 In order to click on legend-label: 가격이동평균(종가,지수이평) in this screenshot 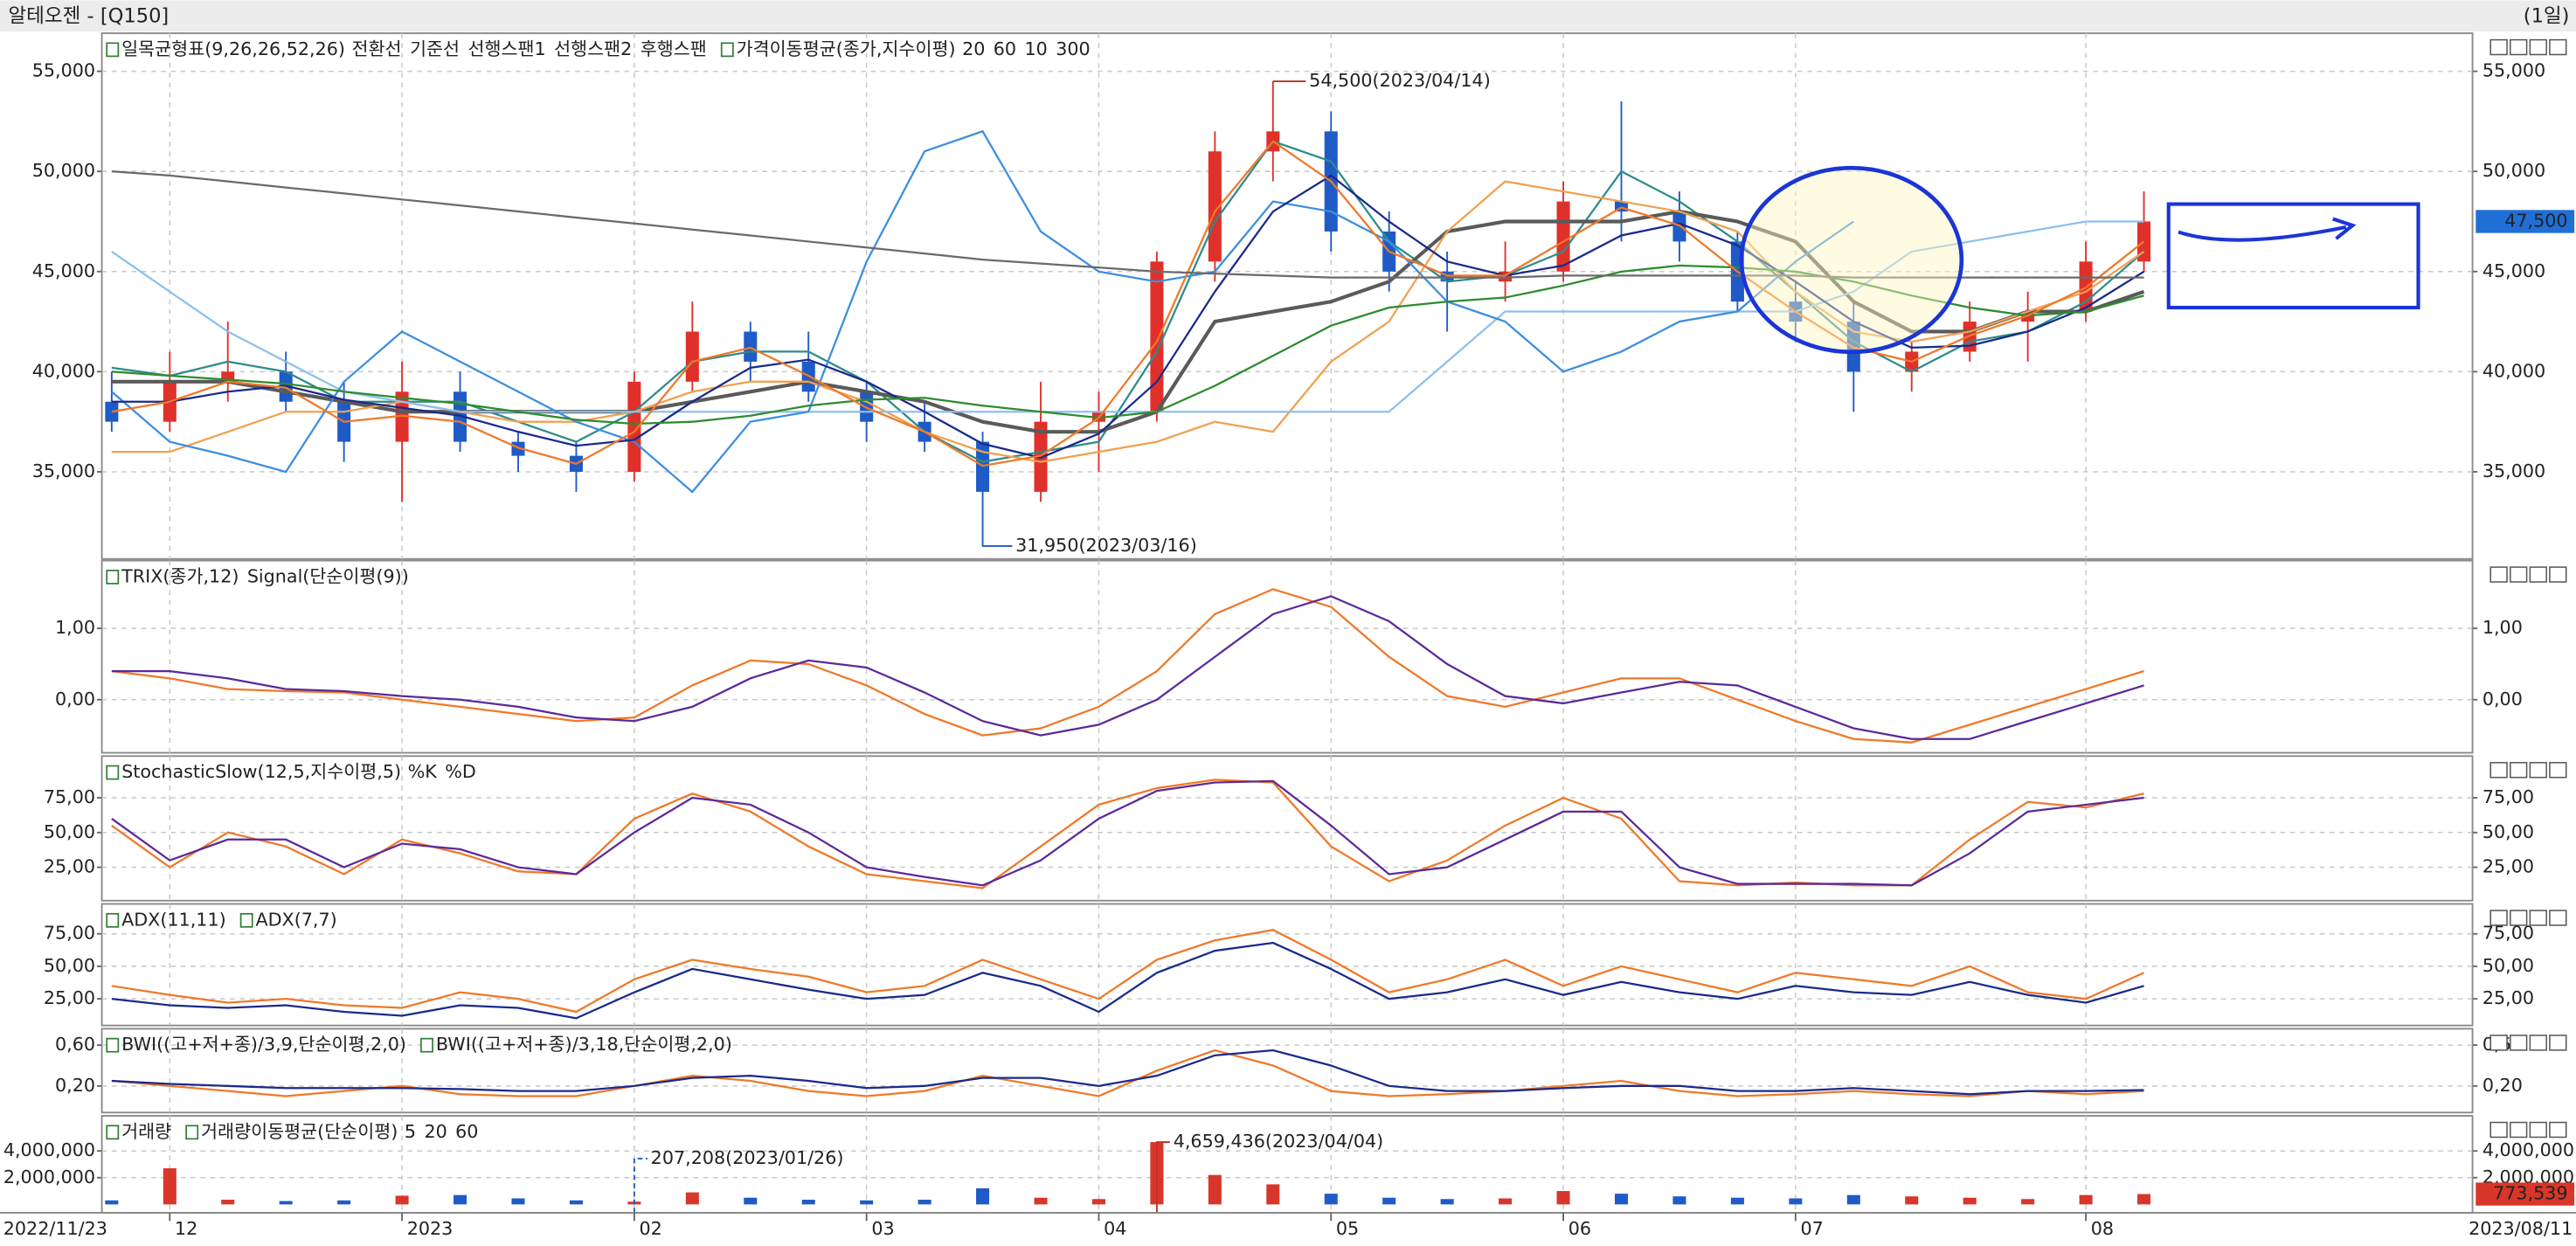, I will do `click(846, 48)`.